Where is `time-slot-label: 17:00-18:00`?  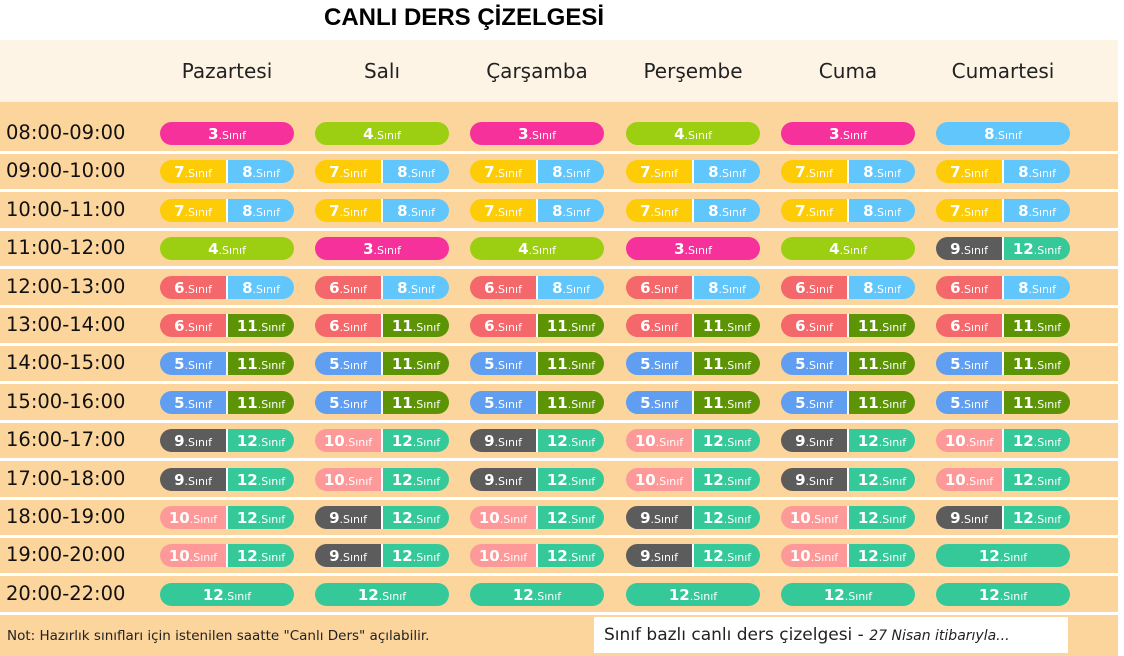 time-slot-label: 17:00-18:00 is located at coordinates (66, 478).